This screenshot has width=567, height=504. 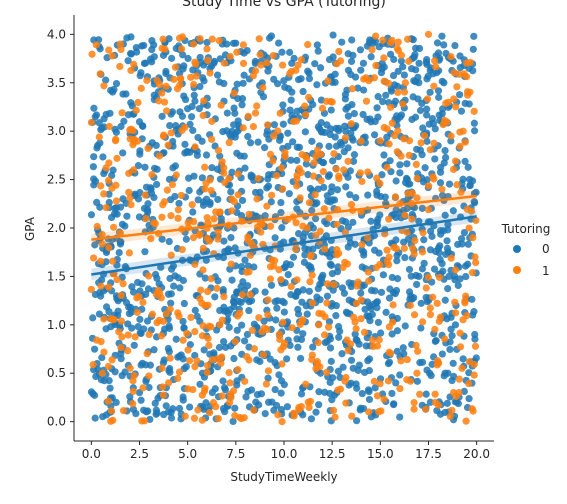 What do you see at coordinates (428, 454) in the screenshot?
I see `x-tick-label: 17.5` at bounding box center [428, 454].